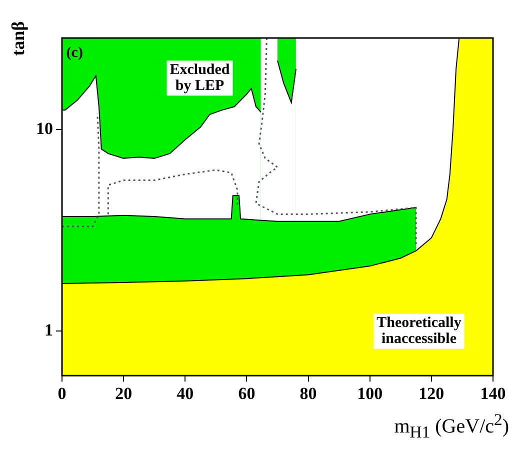 The height and width of the screenshot is (456, 525). I want to click on y-tick-label: 1, so click(48, 330).